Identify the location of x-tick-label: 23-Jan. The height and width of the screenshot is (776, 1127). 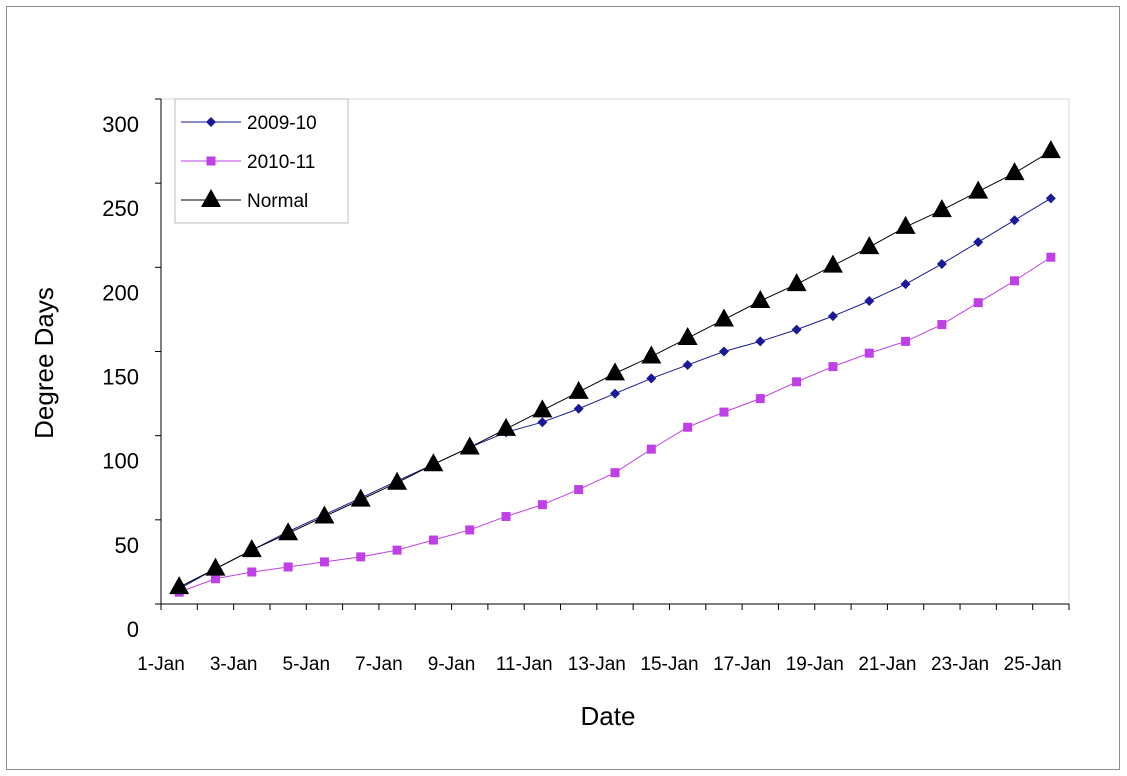
(960, 664).